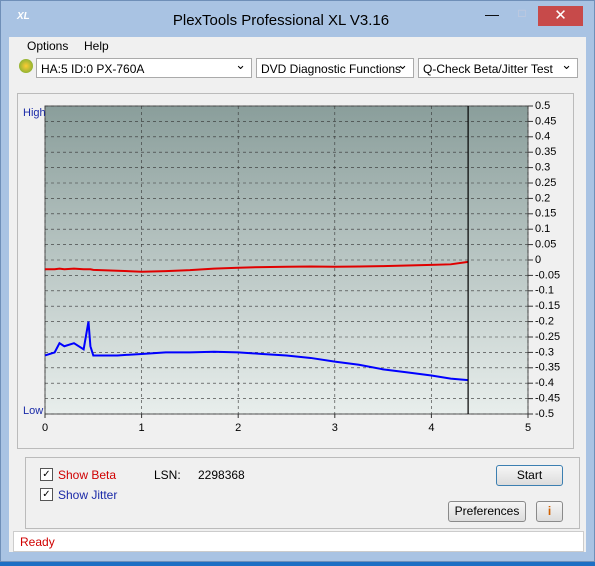 The width and height of the screenshot is (595, 566). Describe the element at coordinates (544, 383) in the screenshot. I see `y-tick-label: -0.4` at that location.